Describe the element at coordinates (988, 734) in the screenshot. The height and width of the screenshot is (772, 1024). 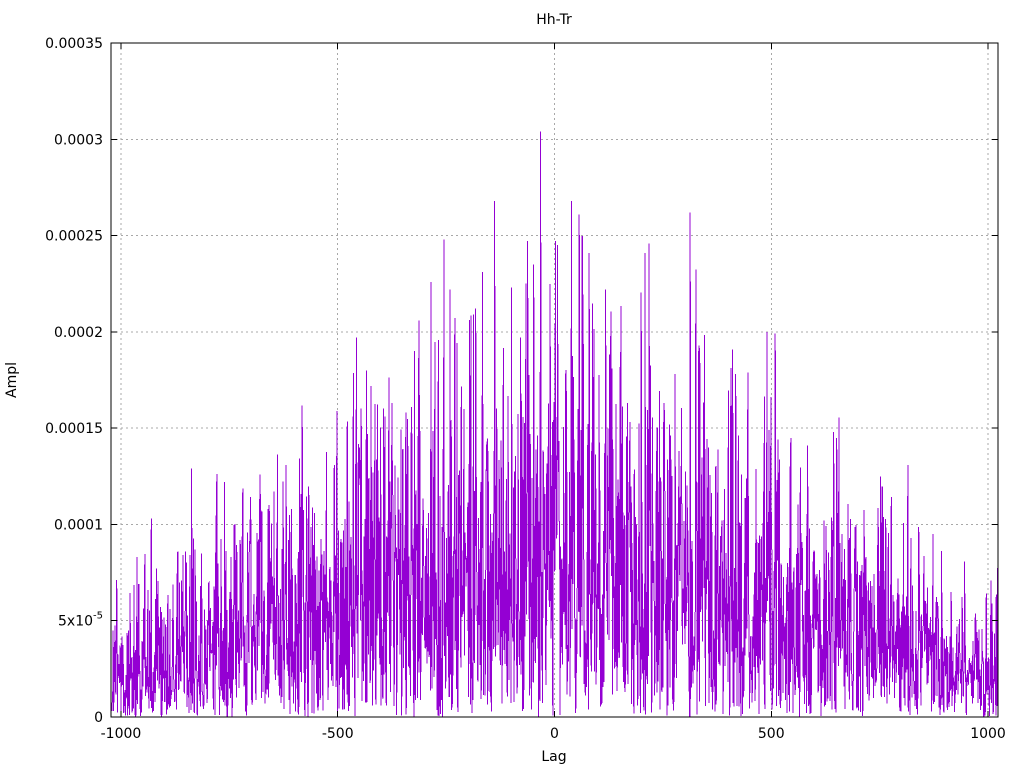
I see `x-tick-label: 1000` at that location.